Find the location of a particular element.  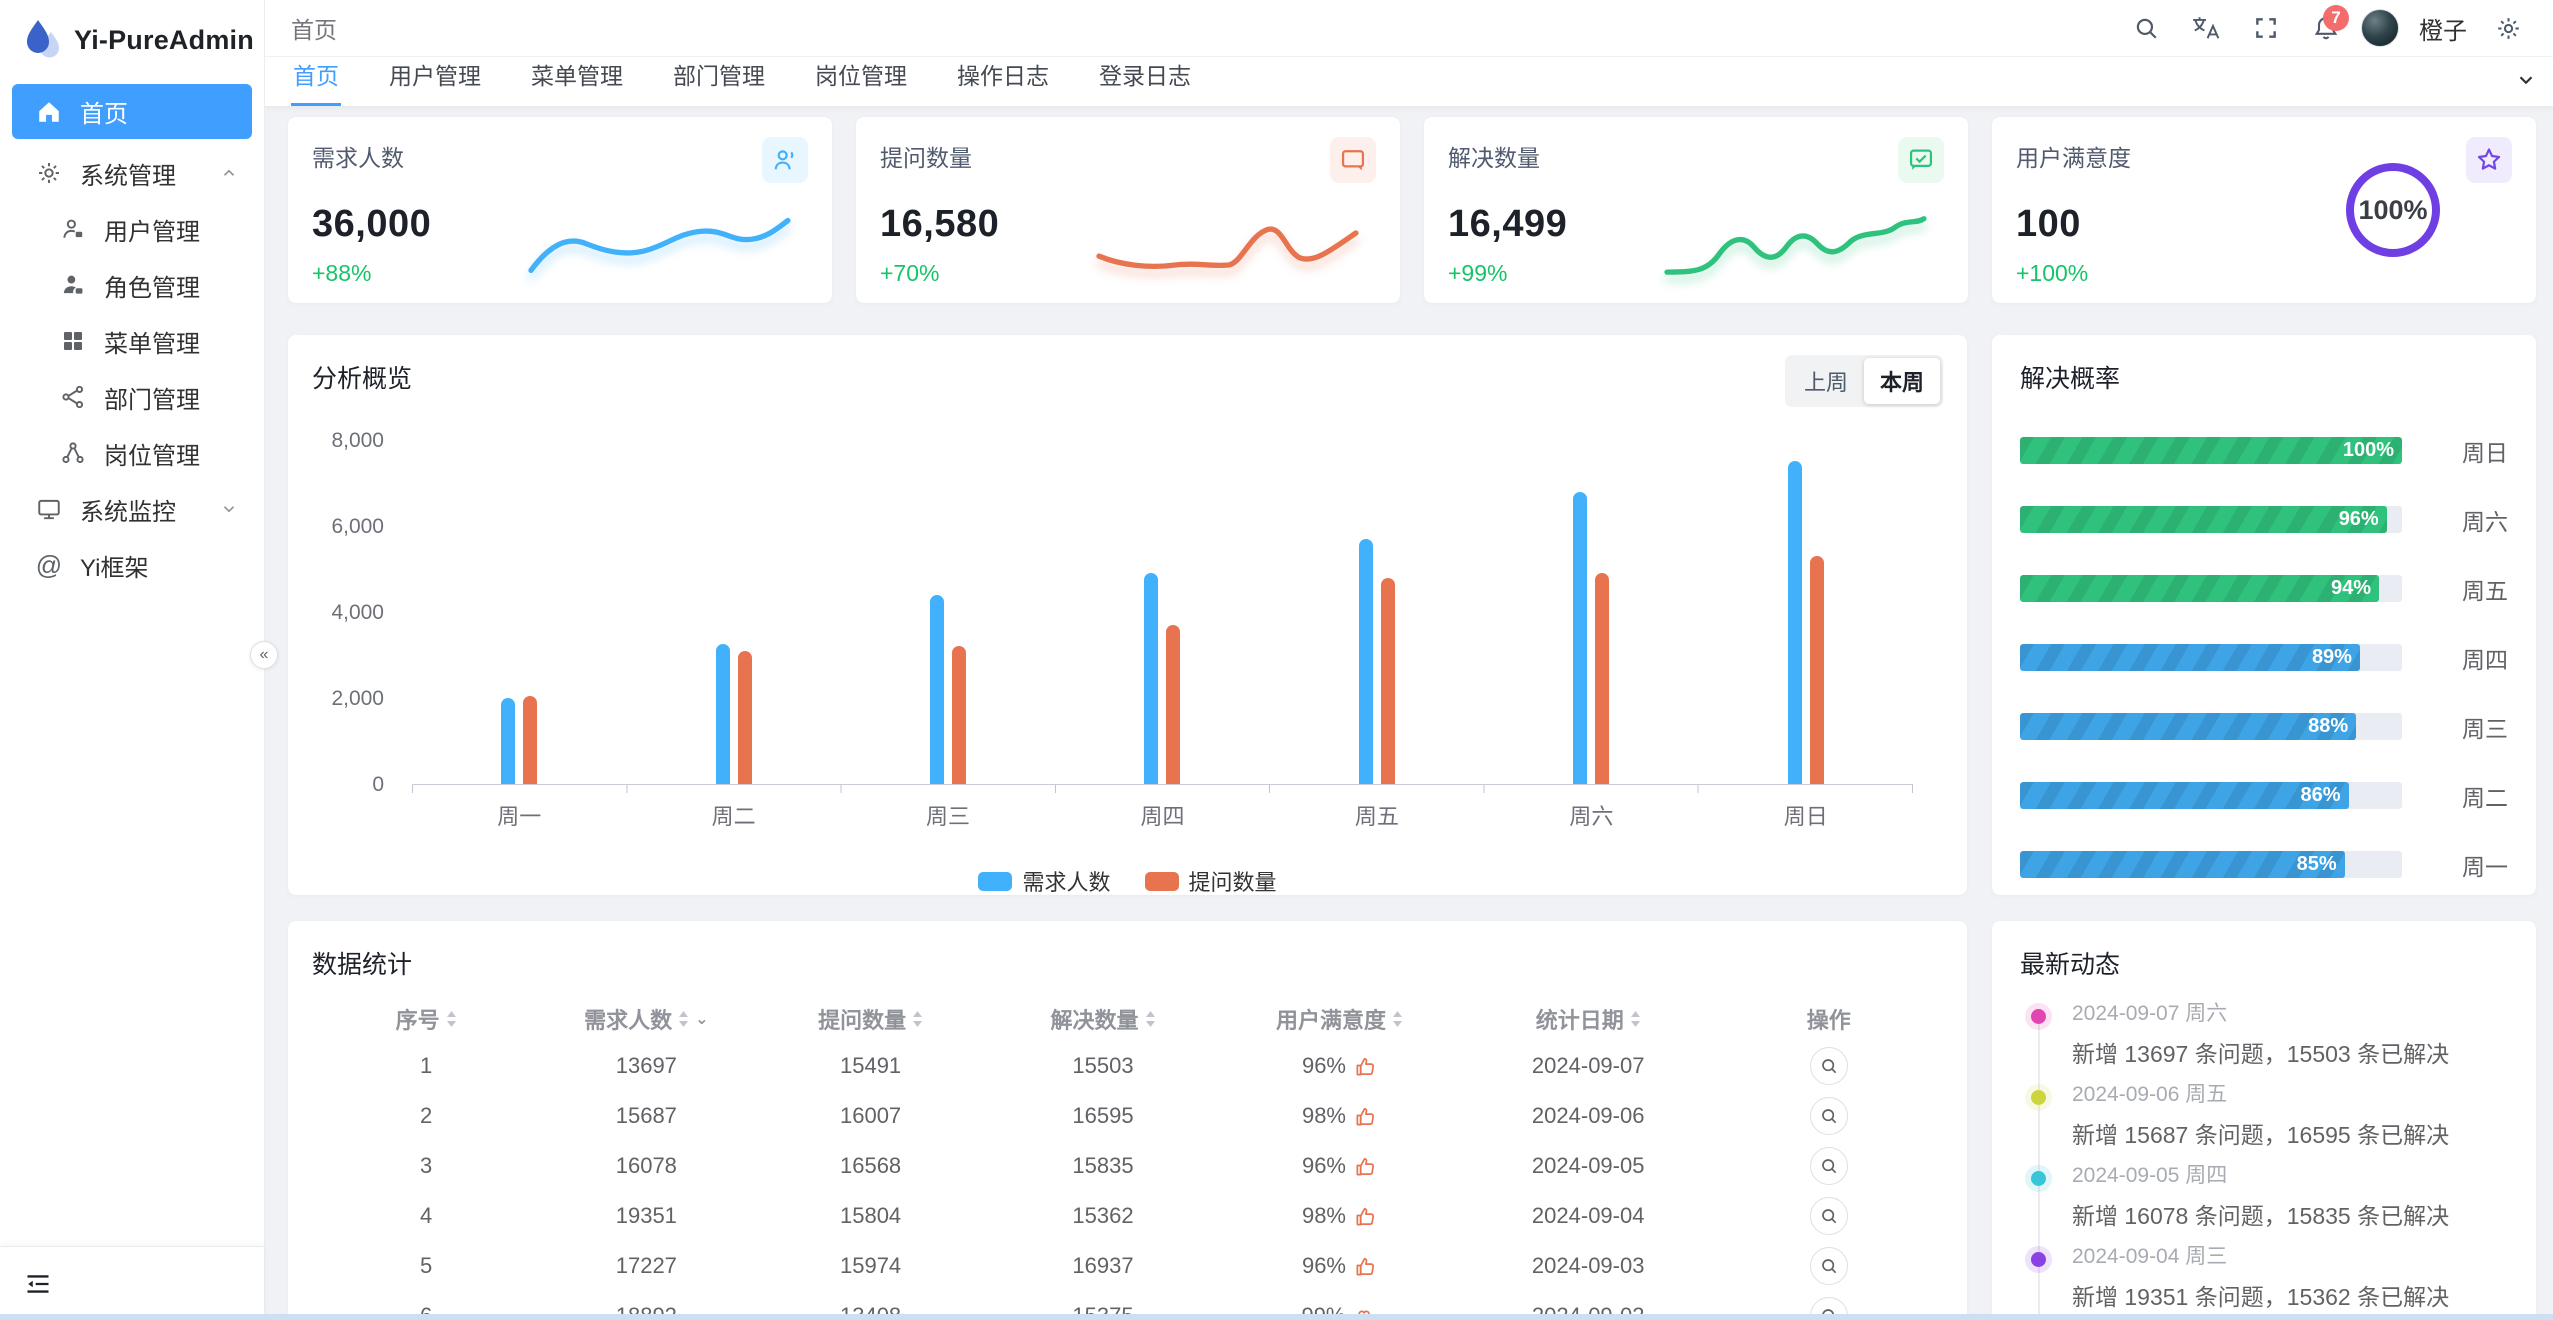

cell-satisfaction: 96% is located at coordinates (1339, 1166).